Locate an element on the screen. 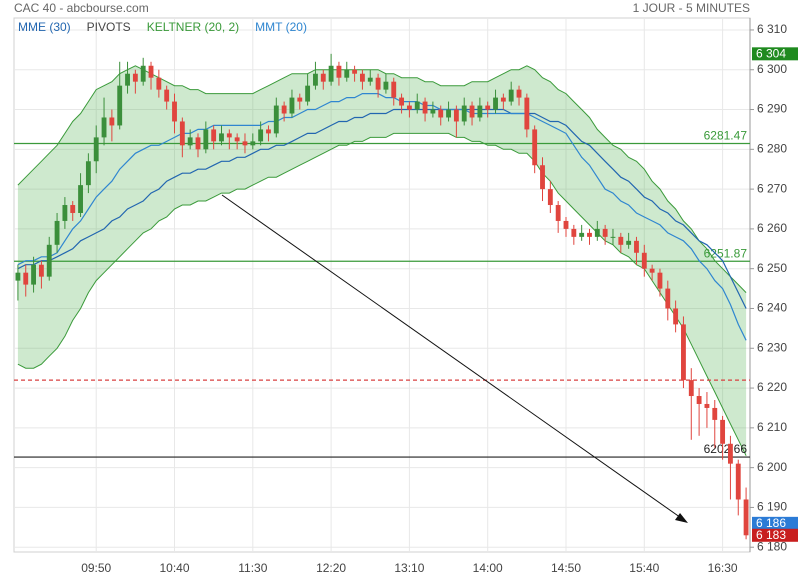 Image resolution: width=800 pixels, height=580 pixels. legend-entry: MME (30) is located at coordinates (44, 27).